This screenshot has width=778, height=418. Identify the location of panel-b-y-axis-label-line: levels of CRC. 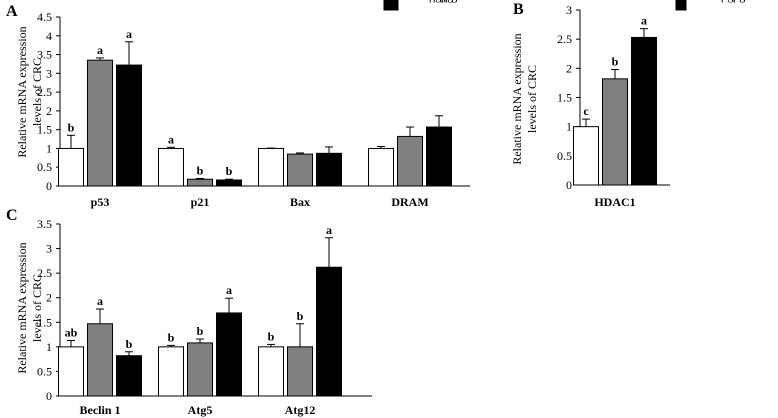
(532, 99).